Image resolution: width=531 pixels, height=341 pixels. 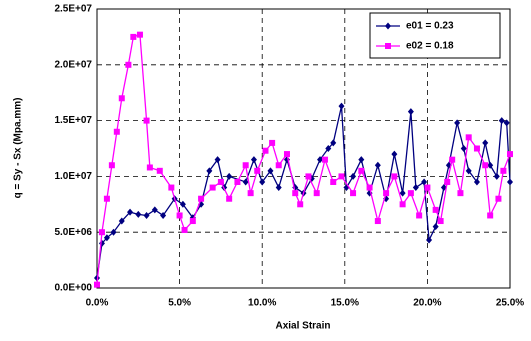 What do you see at coordinates (73, 120) in the screenshot?
I see `y-tick-label: 1.5E+07` at bounding box center [73, 120].